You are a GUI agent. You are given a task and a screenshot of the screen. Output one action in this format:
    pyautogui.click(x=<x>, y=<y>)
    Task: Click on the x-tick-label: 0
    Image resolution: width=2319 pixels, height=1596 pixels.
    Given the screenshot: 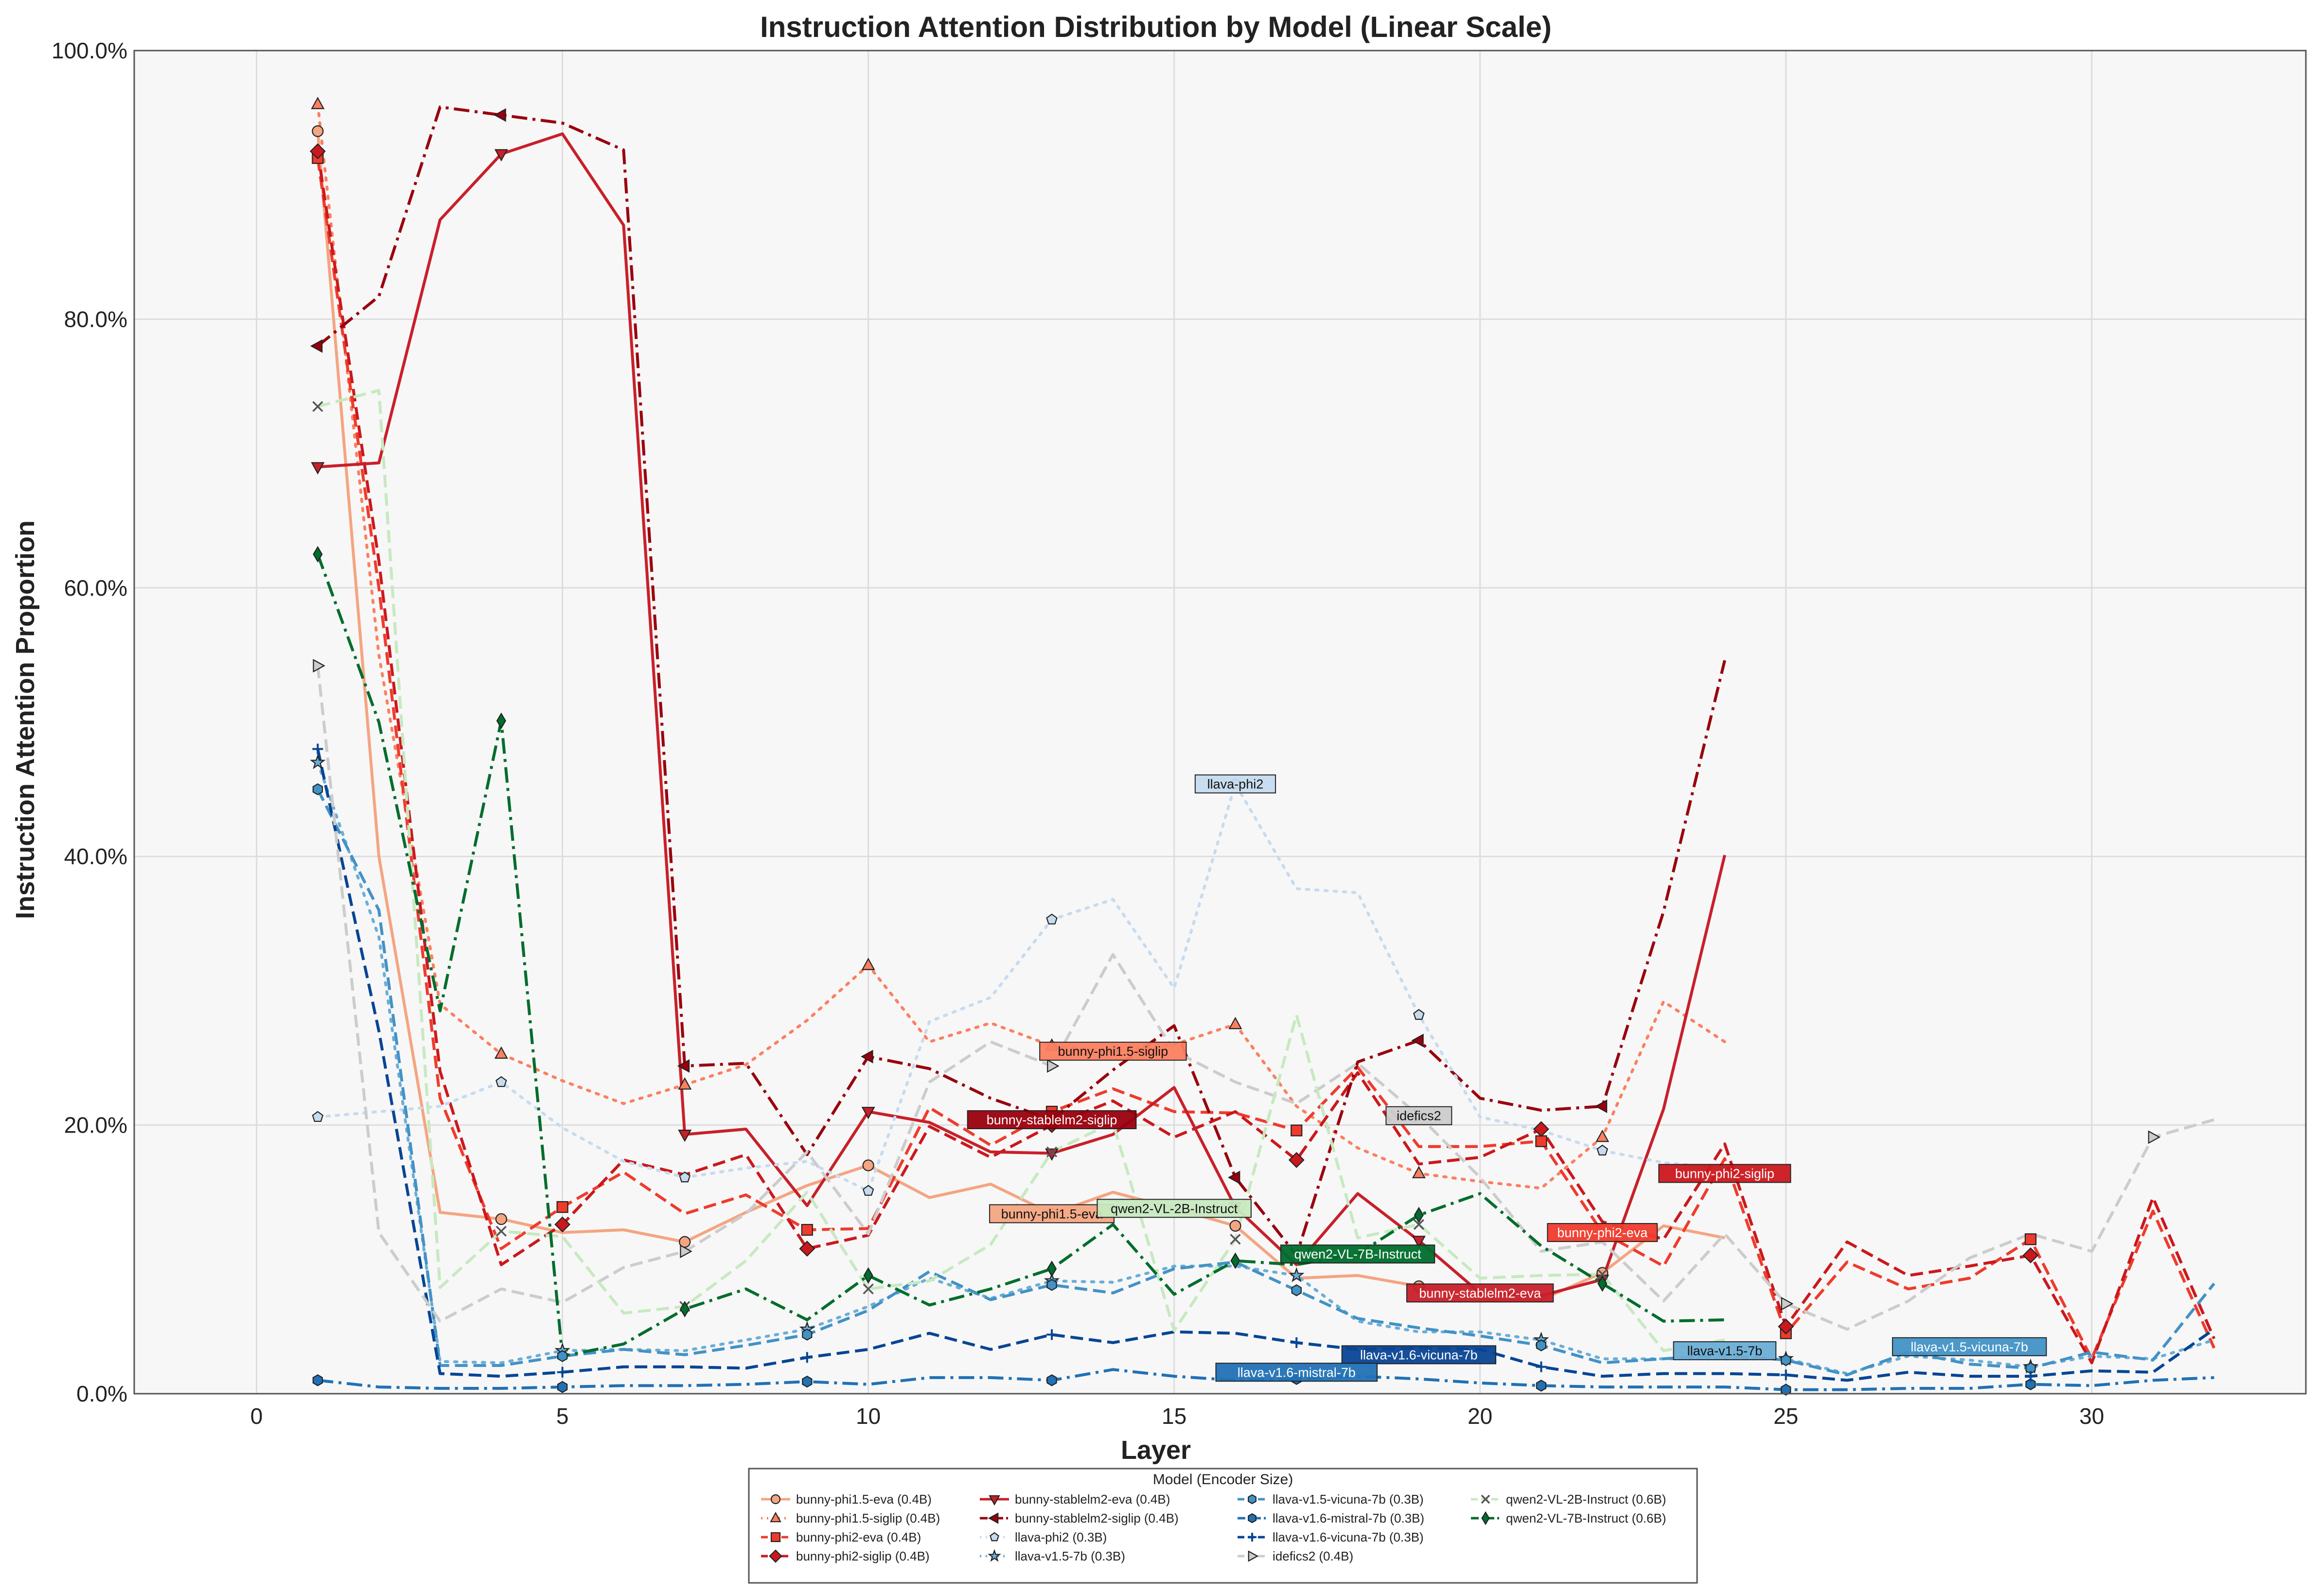 What is the action you would take?
    pyautogui.click(x=256, y=1416)
    